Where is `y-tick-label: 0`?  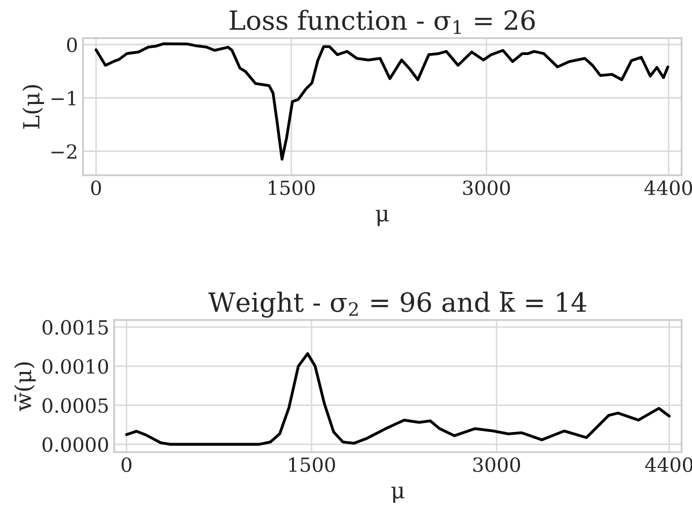
y-tick-label: 0 is located at coordinates (72, 44).